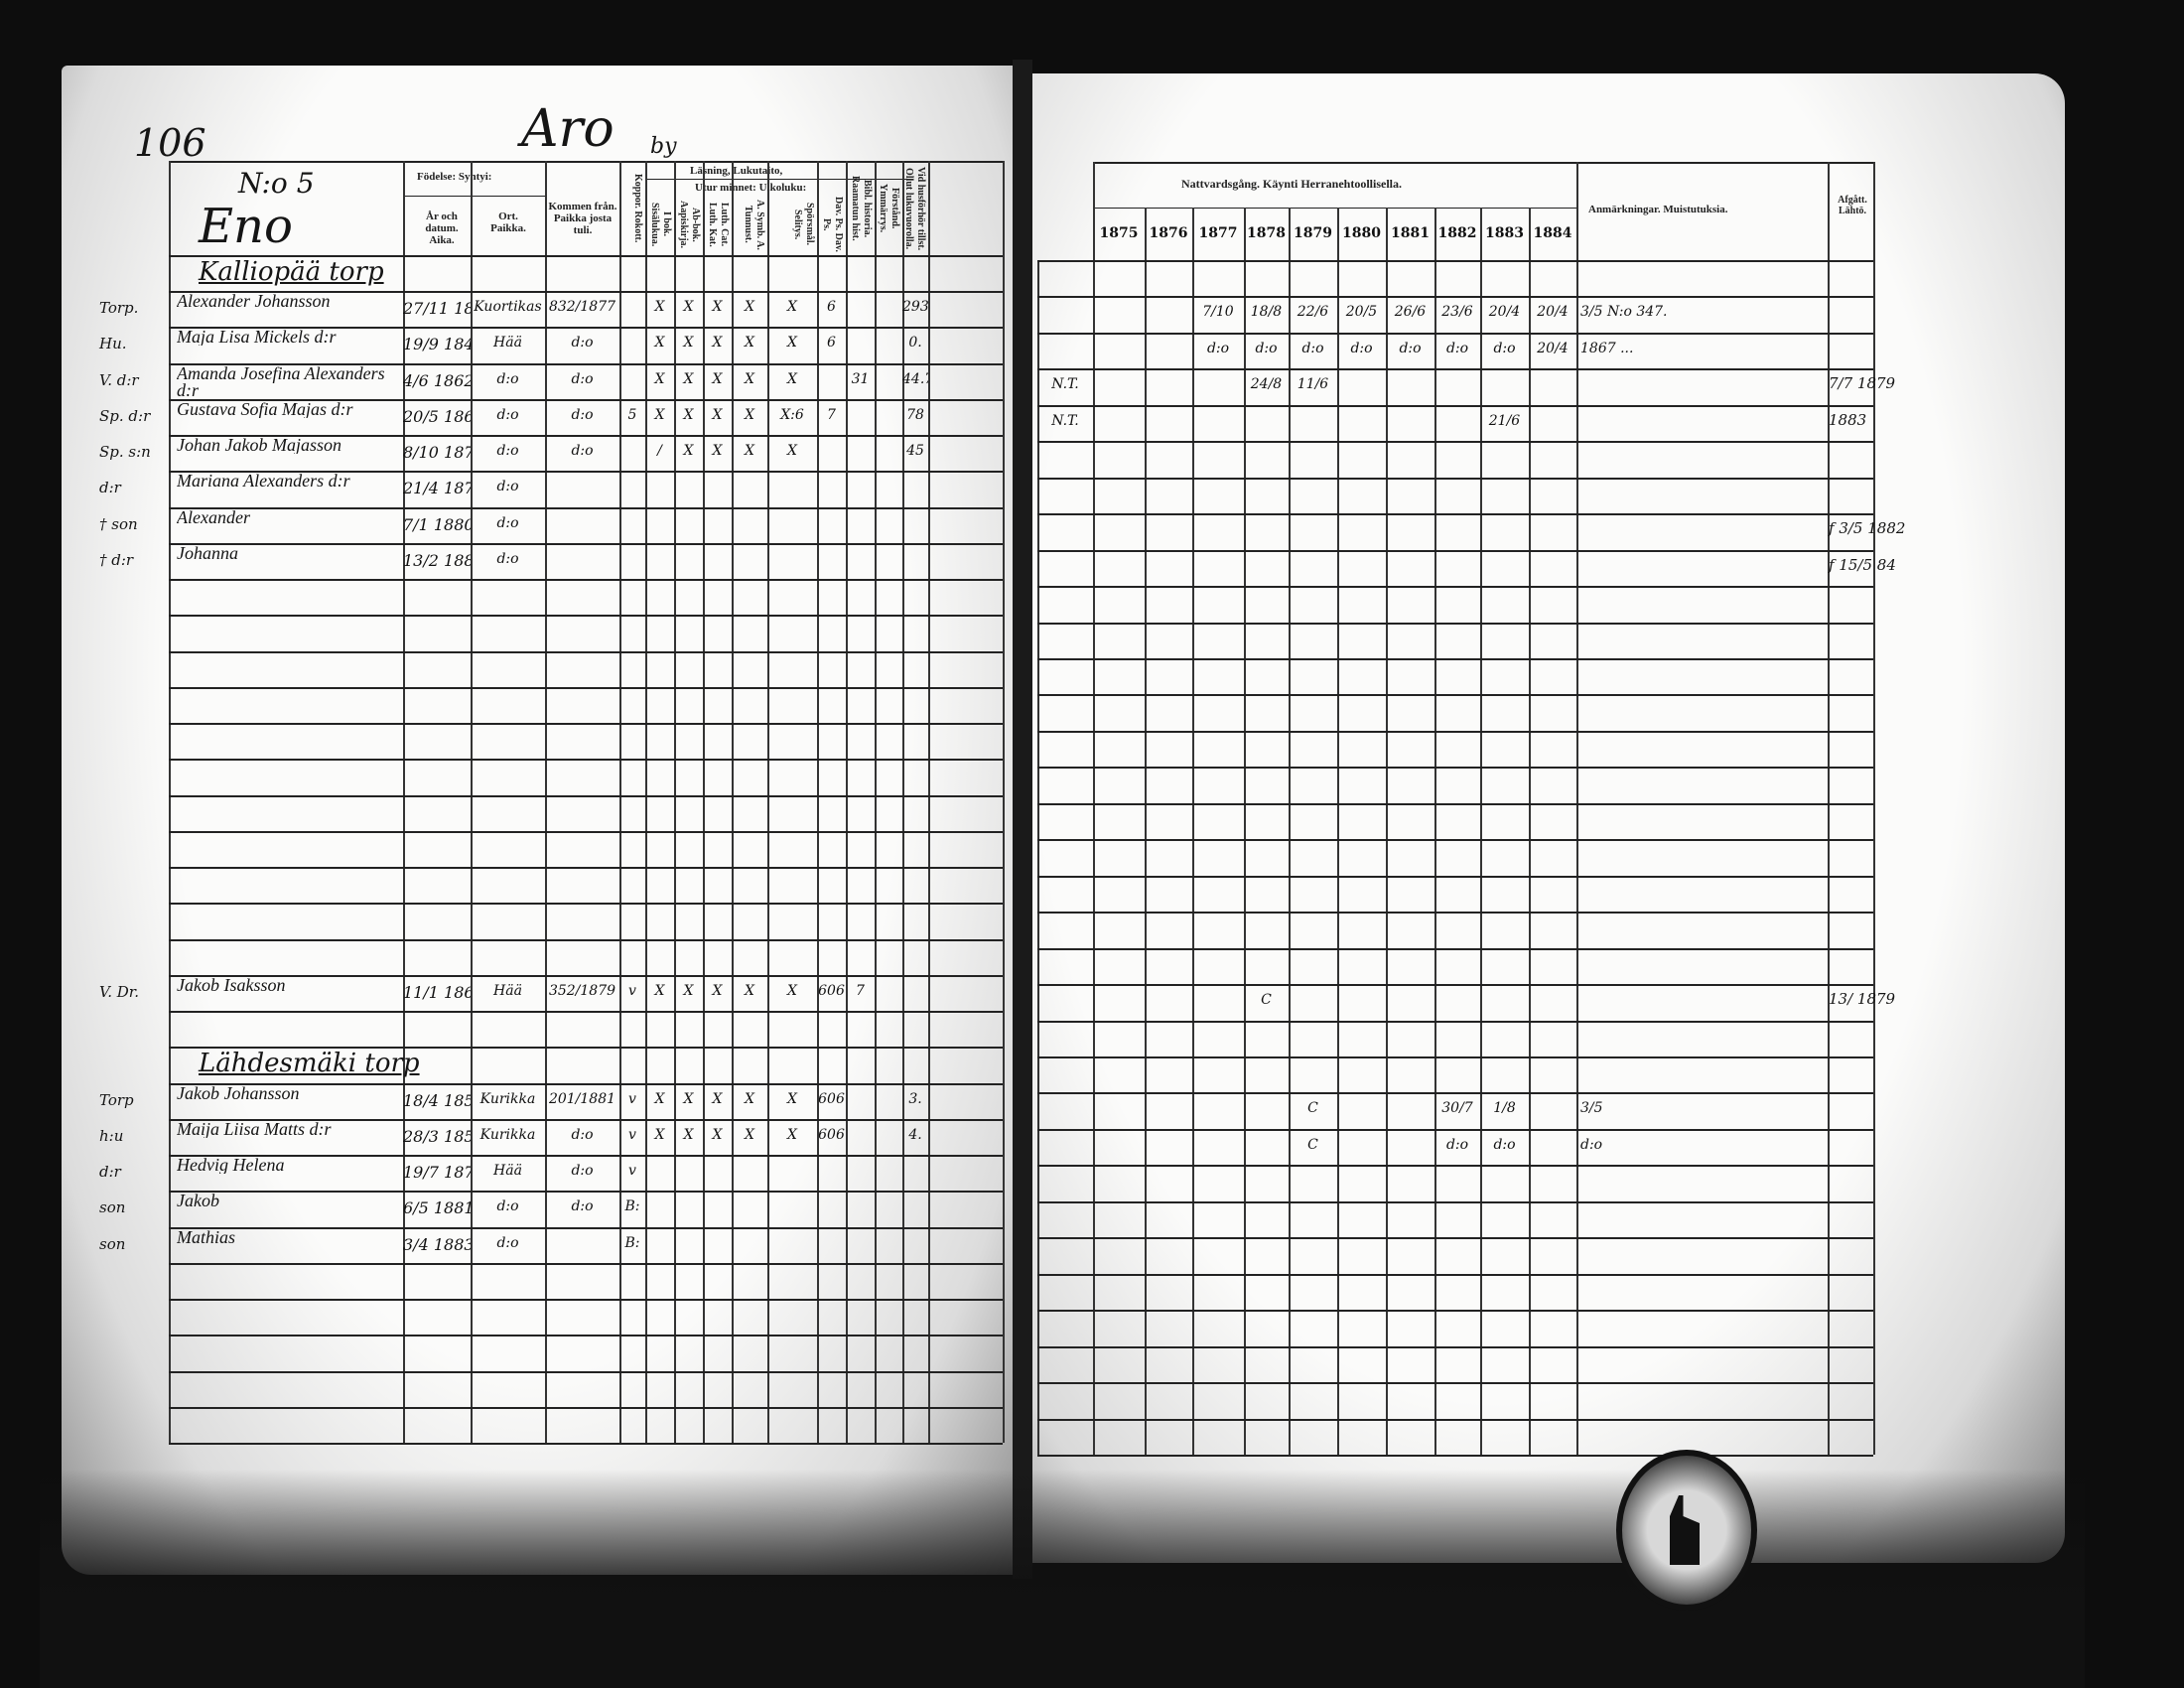 The width and height of the screenshot is (2184, 1688). Describe the element at coordinates (637, 208) in the screenshot. I see `column-header: Koppor. Rokott.` at that location.